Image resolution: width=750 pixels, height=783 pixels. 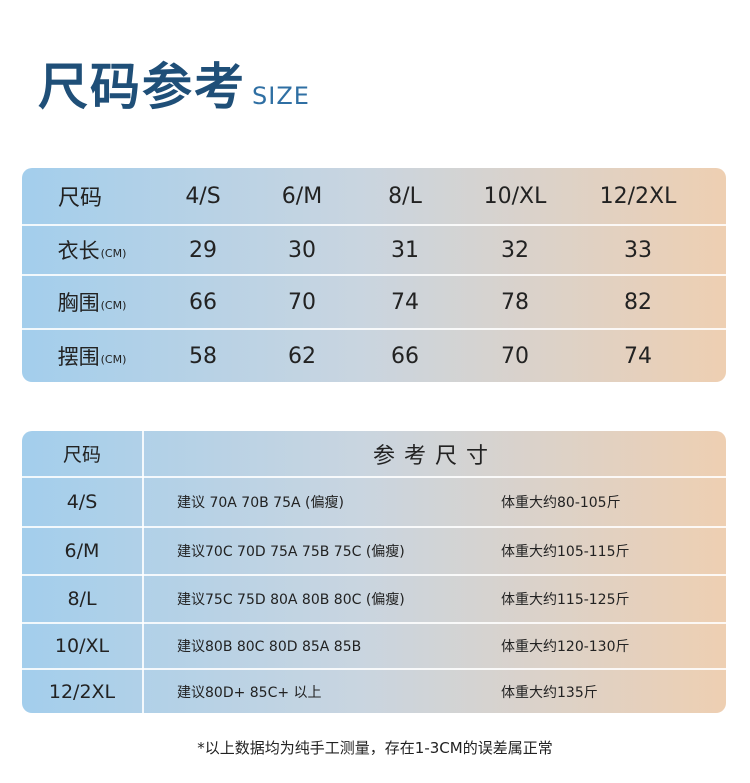 I want to click on header-reference: 参考尺寸, so click(x=434, y=456).